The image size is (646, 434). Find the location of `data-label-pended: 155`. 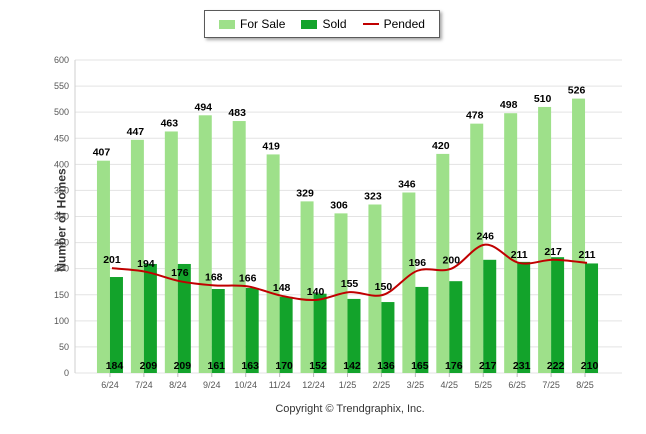

data-label-pended: 155 is located at coordinates (350, 284).